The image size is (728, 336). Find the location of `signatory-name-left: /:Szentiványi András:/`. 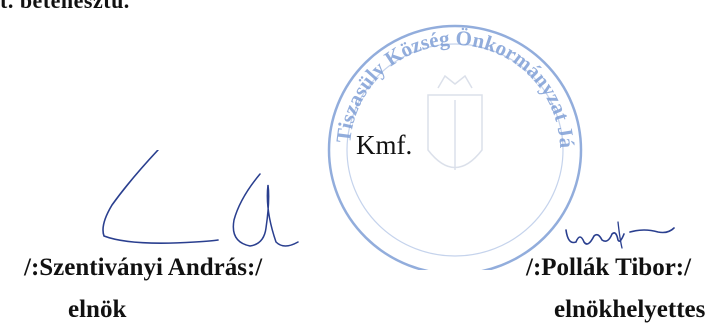

signatory-name-left: /:Szentiványi András:/ is located at coordinates (143, 267).